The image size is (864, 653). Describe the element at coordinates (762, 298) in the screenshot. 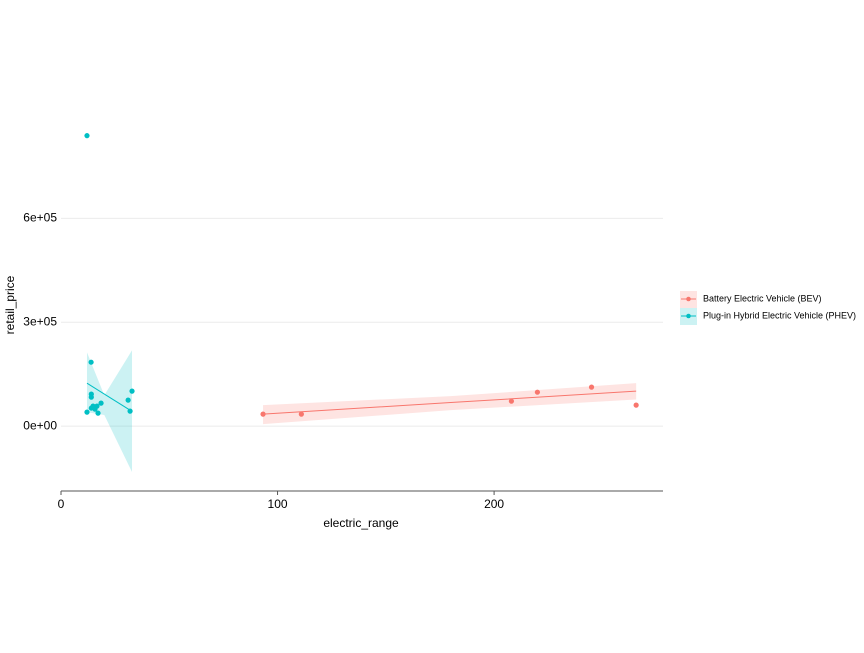

I see `legend-label: Battery Electric Vehicle (BEV)` at that location.